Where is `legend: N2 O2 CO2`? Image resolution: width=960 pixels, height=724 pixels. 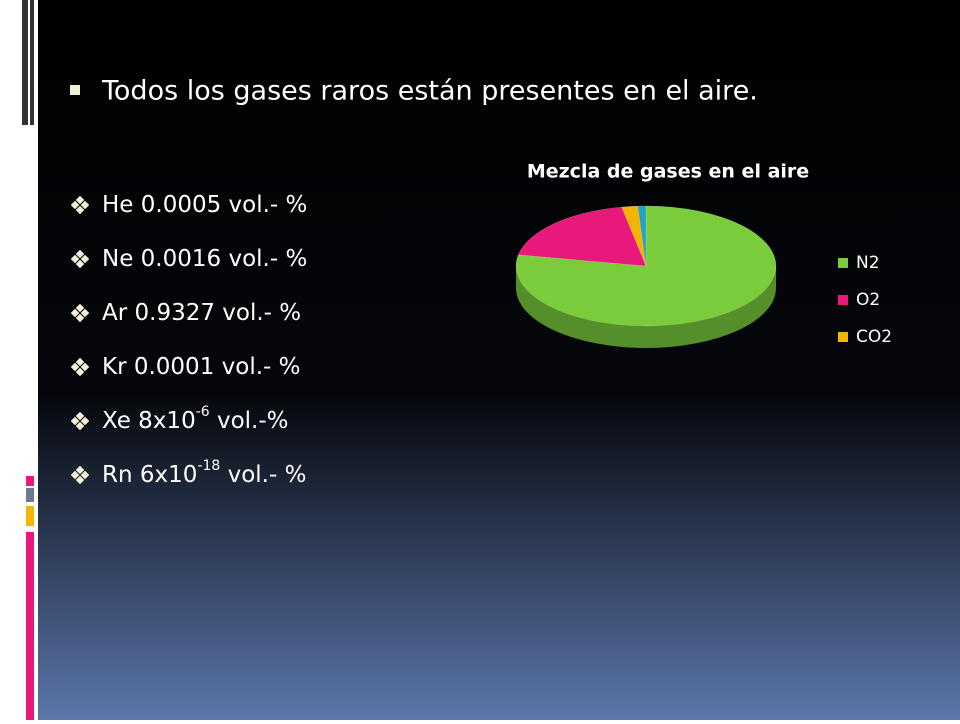
legend: N2 O2 CO2 is located at coordinates (865, 300).